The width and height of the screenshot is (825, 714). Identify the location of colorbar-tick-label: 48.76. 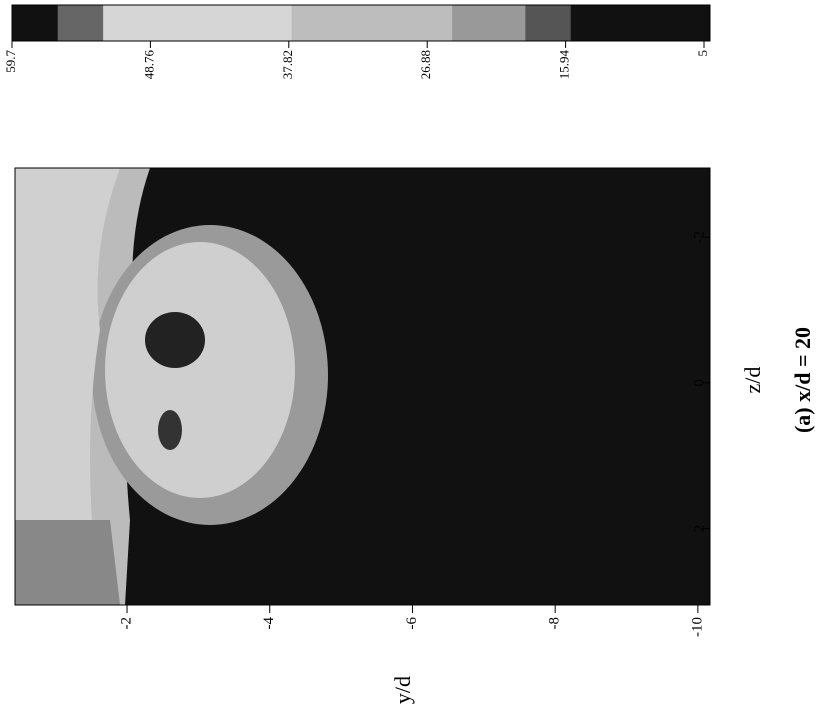
(148, 65).